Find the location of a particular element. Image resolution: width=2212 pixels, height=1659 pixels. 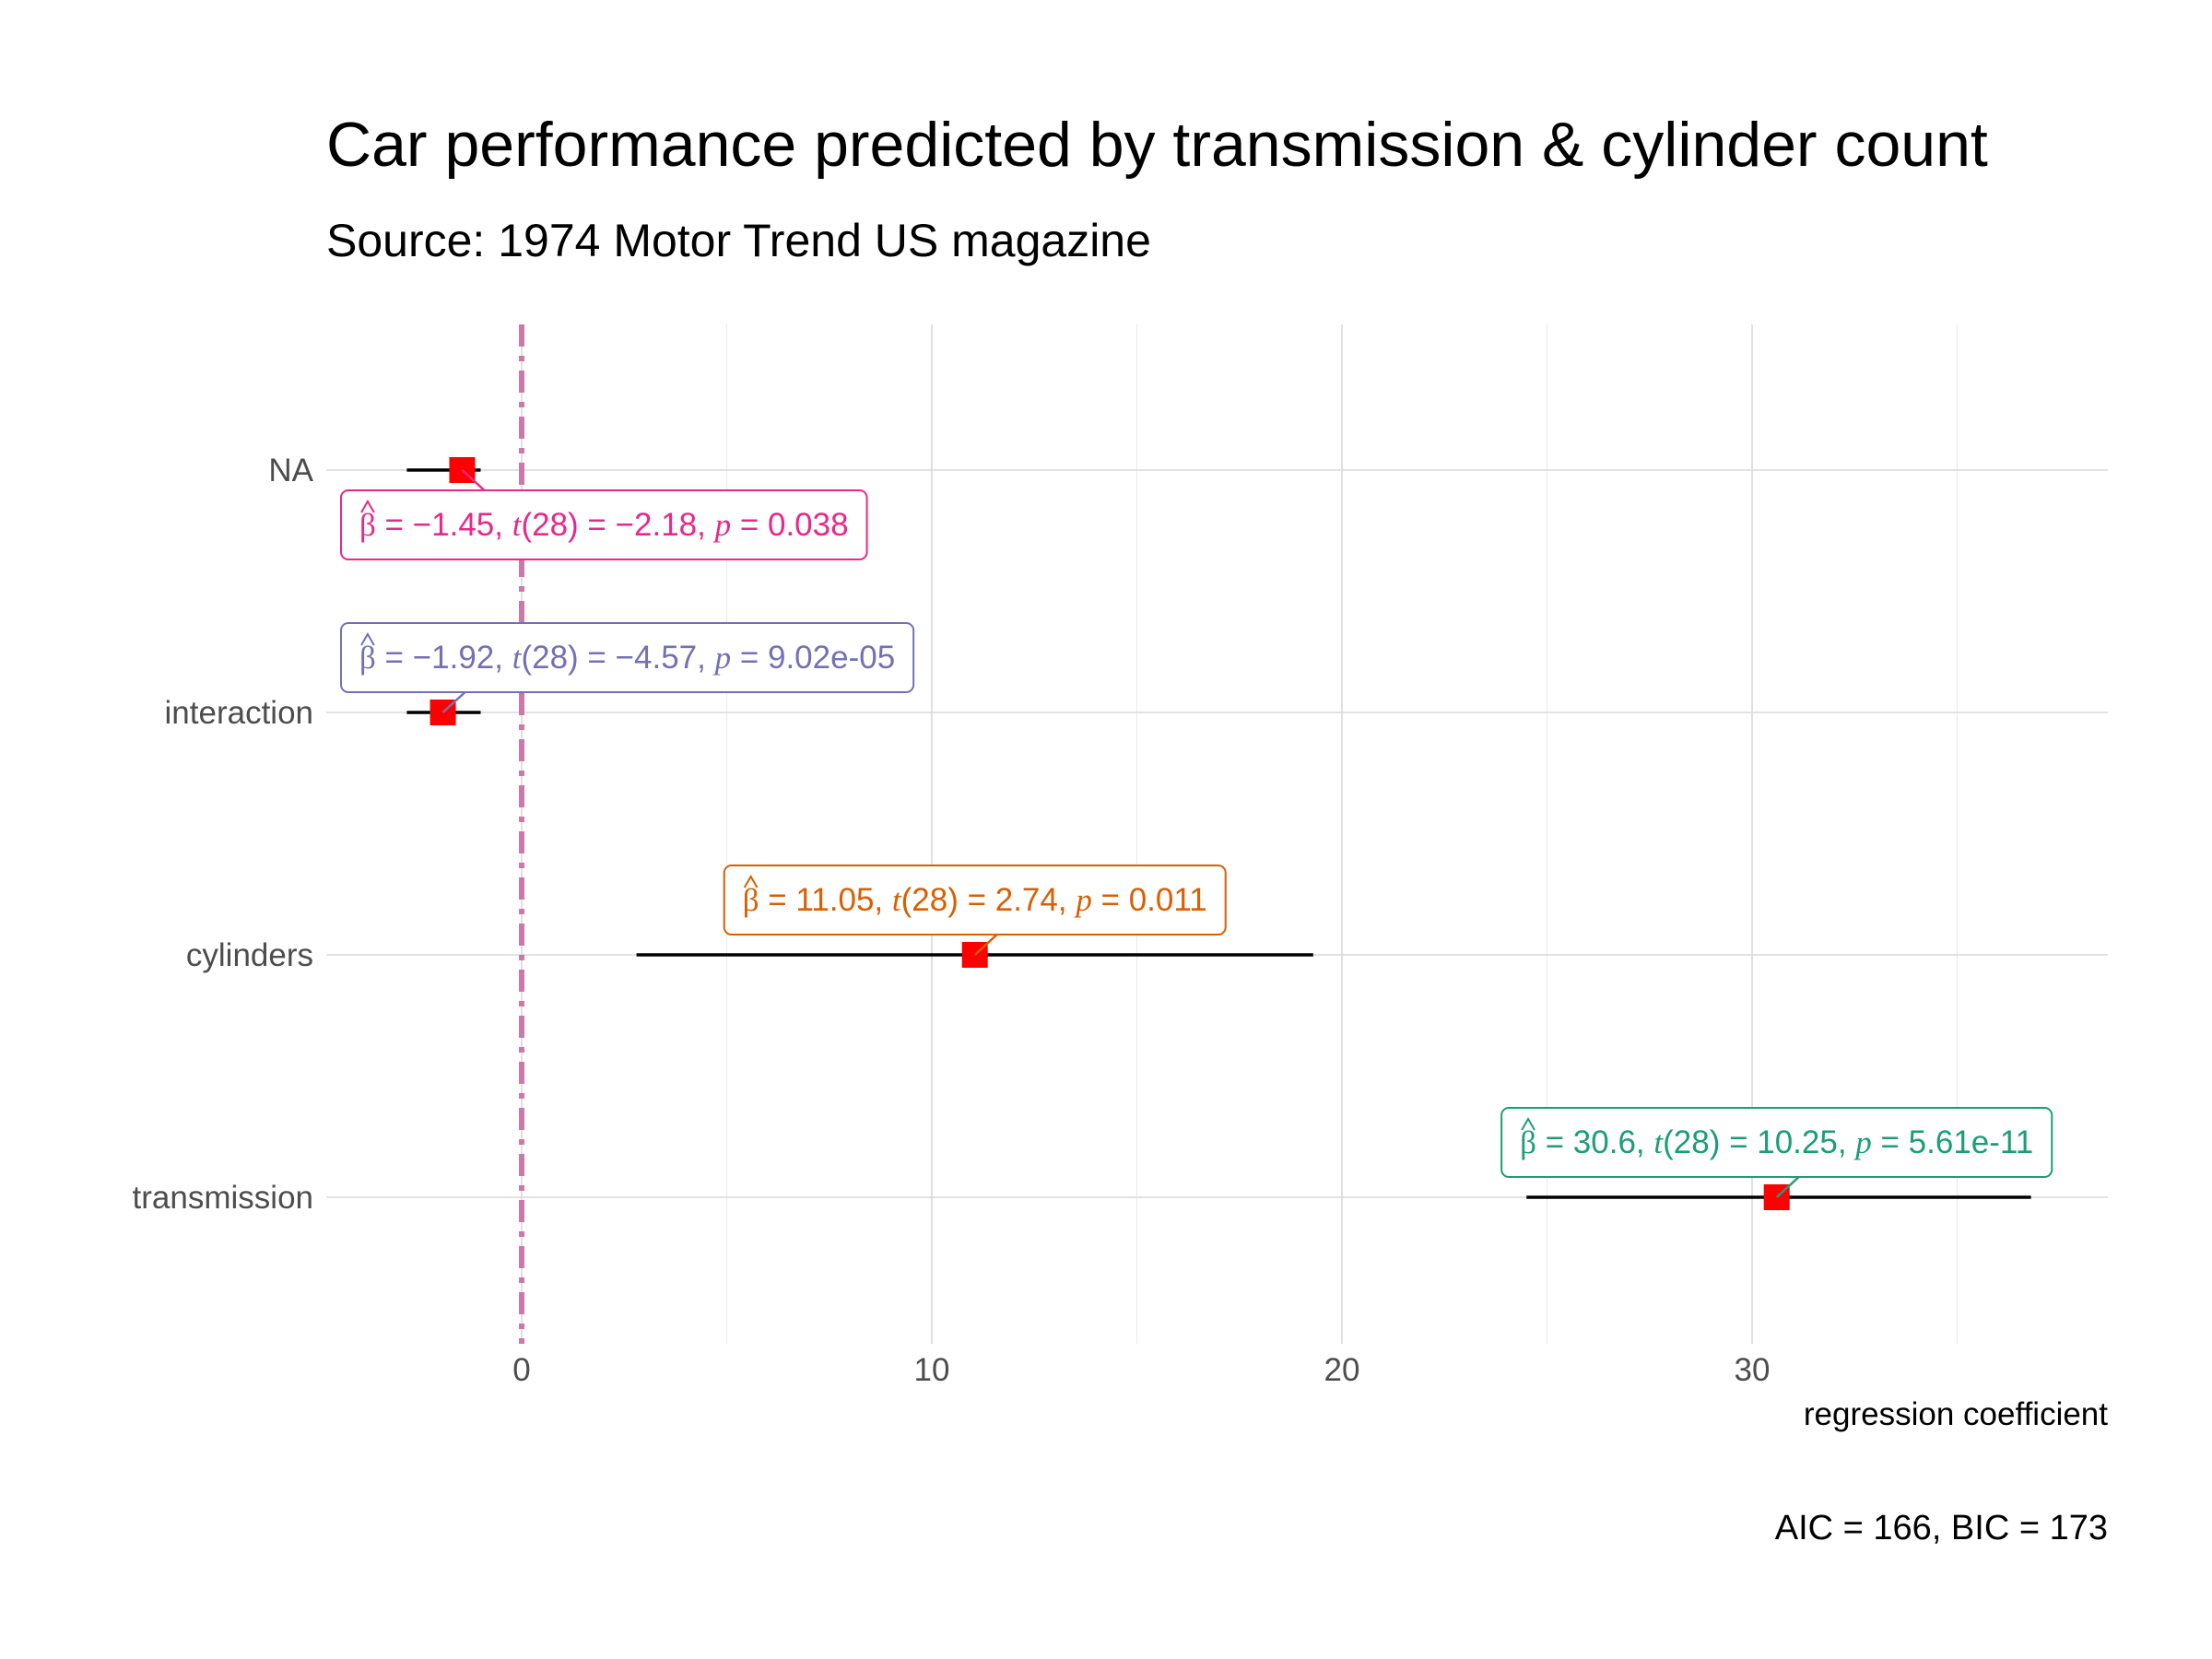

y-tick-label: cylinders is located at coordinates (249, 955).